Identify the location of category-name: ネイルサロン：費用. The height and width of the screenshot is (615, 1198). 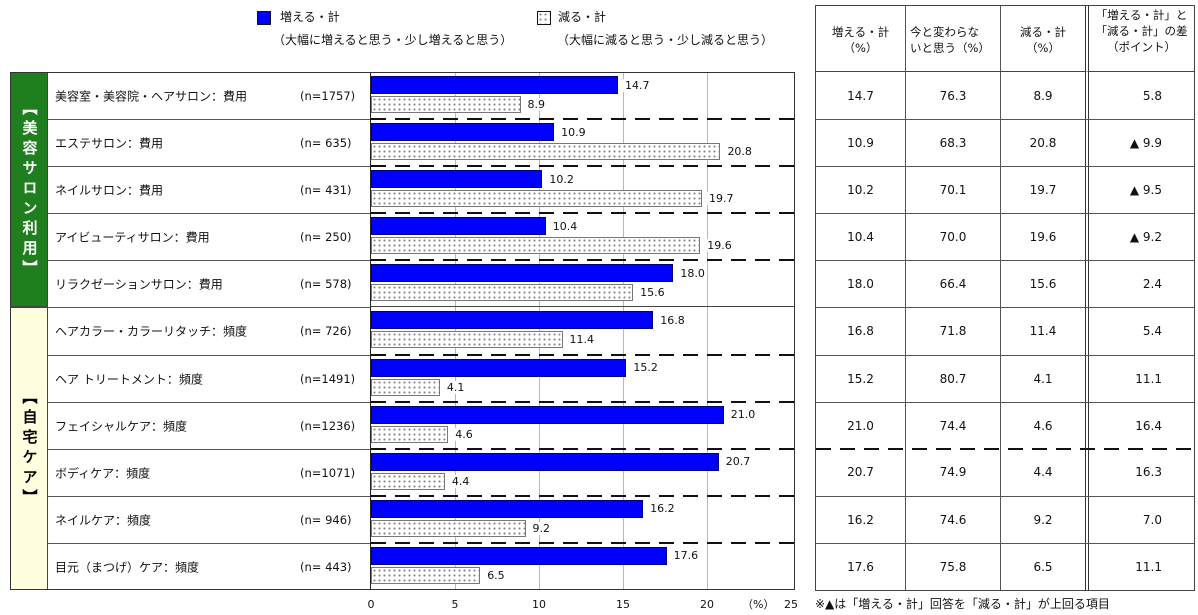
(109, 190).